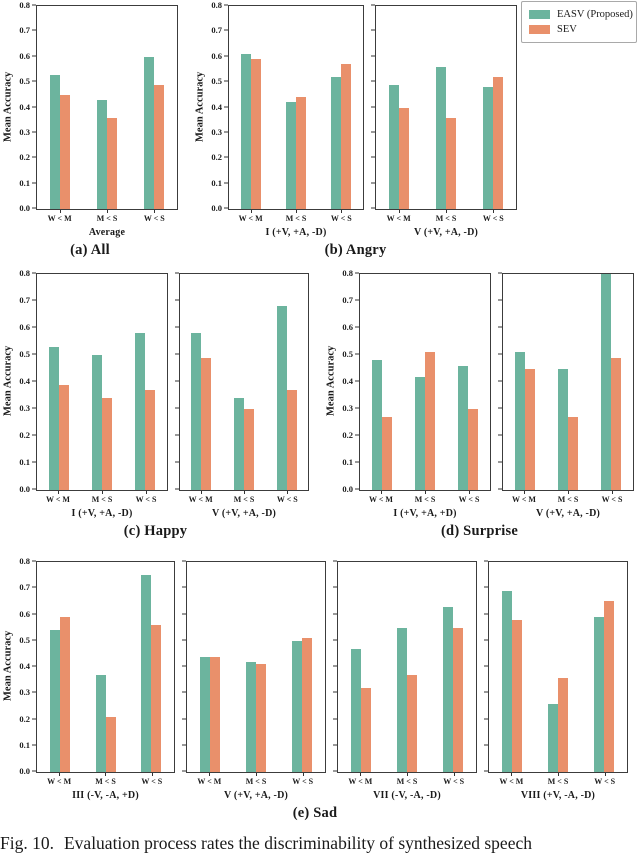 The image size is (640, 856). Describe the element at coordinates (90, 250) in the screenshot. I see `panel-label-a: (a) All` at that location.